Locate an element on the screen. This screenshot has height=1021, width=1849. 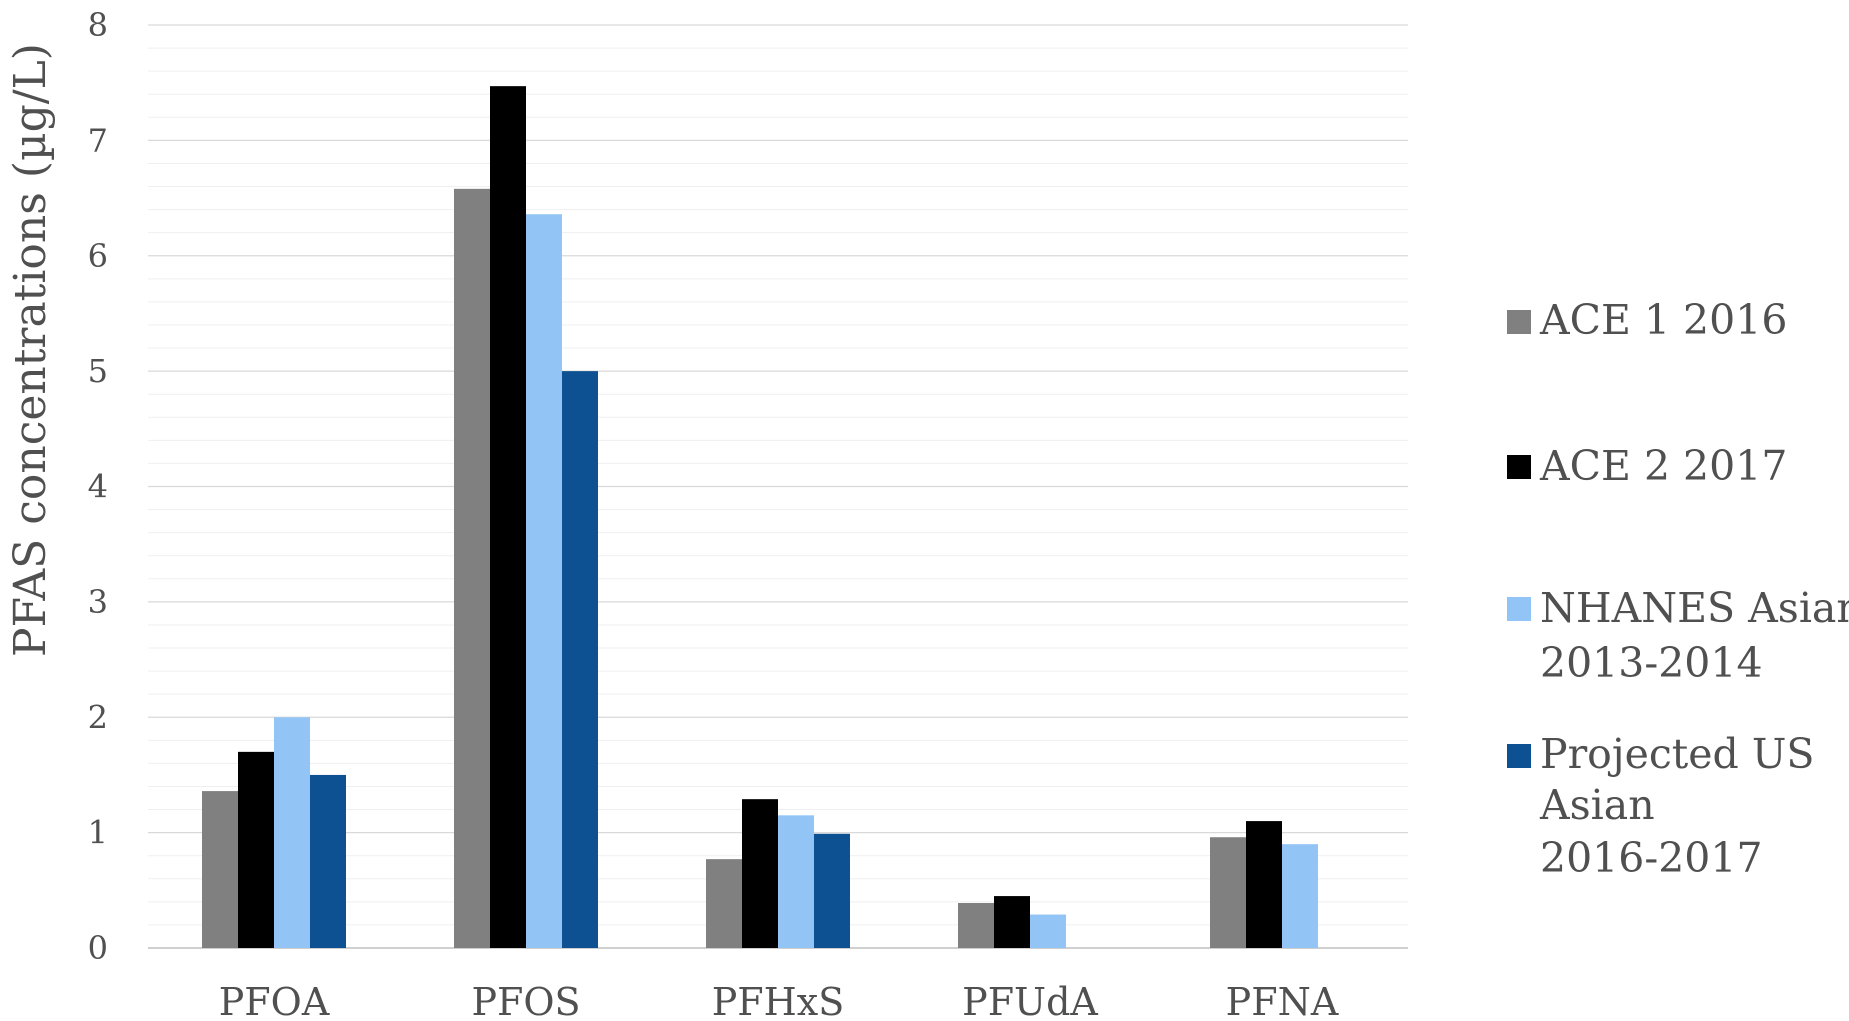
y-tick-label: 4 is located at coordinates (98, 487).